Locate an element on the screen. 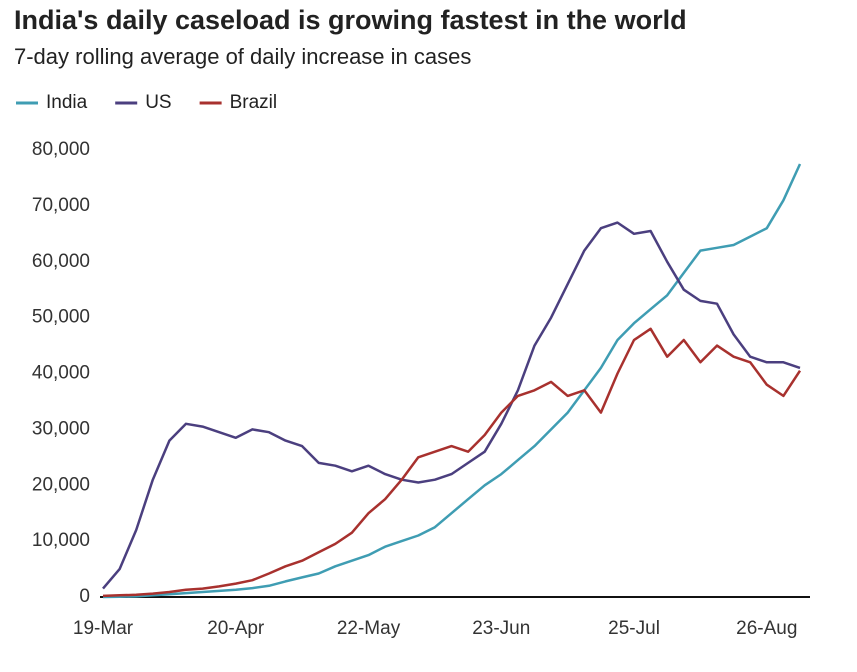 The image size is (857, 672). x-tick-label: 26-Aug is located at coordinates (766, 628).